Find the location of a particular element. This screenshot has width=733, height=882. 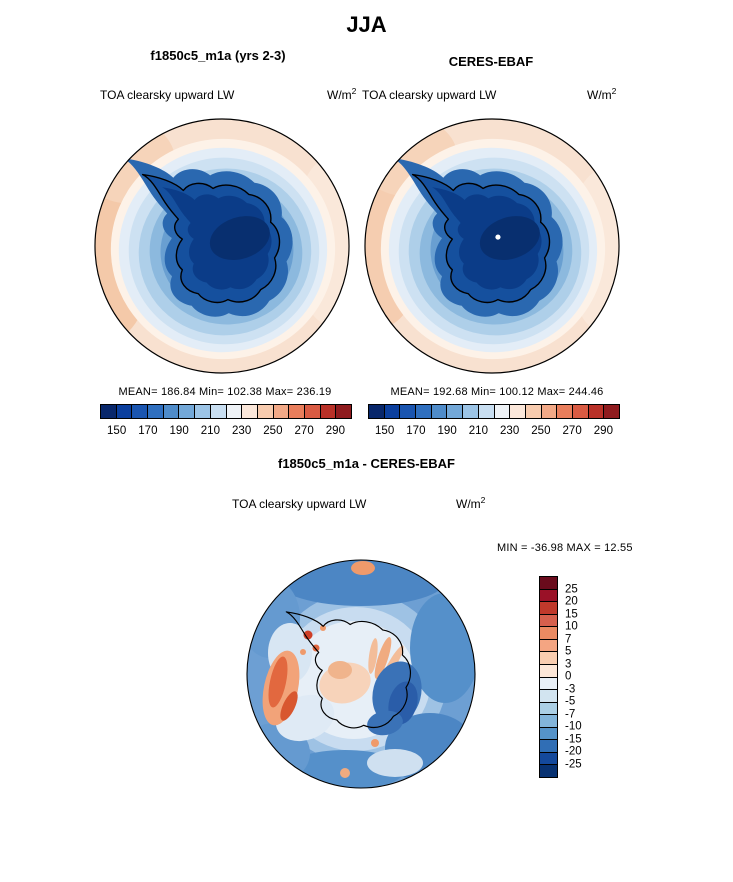

colorbar-tick-label: 5 is located at coordinates (568, 651).